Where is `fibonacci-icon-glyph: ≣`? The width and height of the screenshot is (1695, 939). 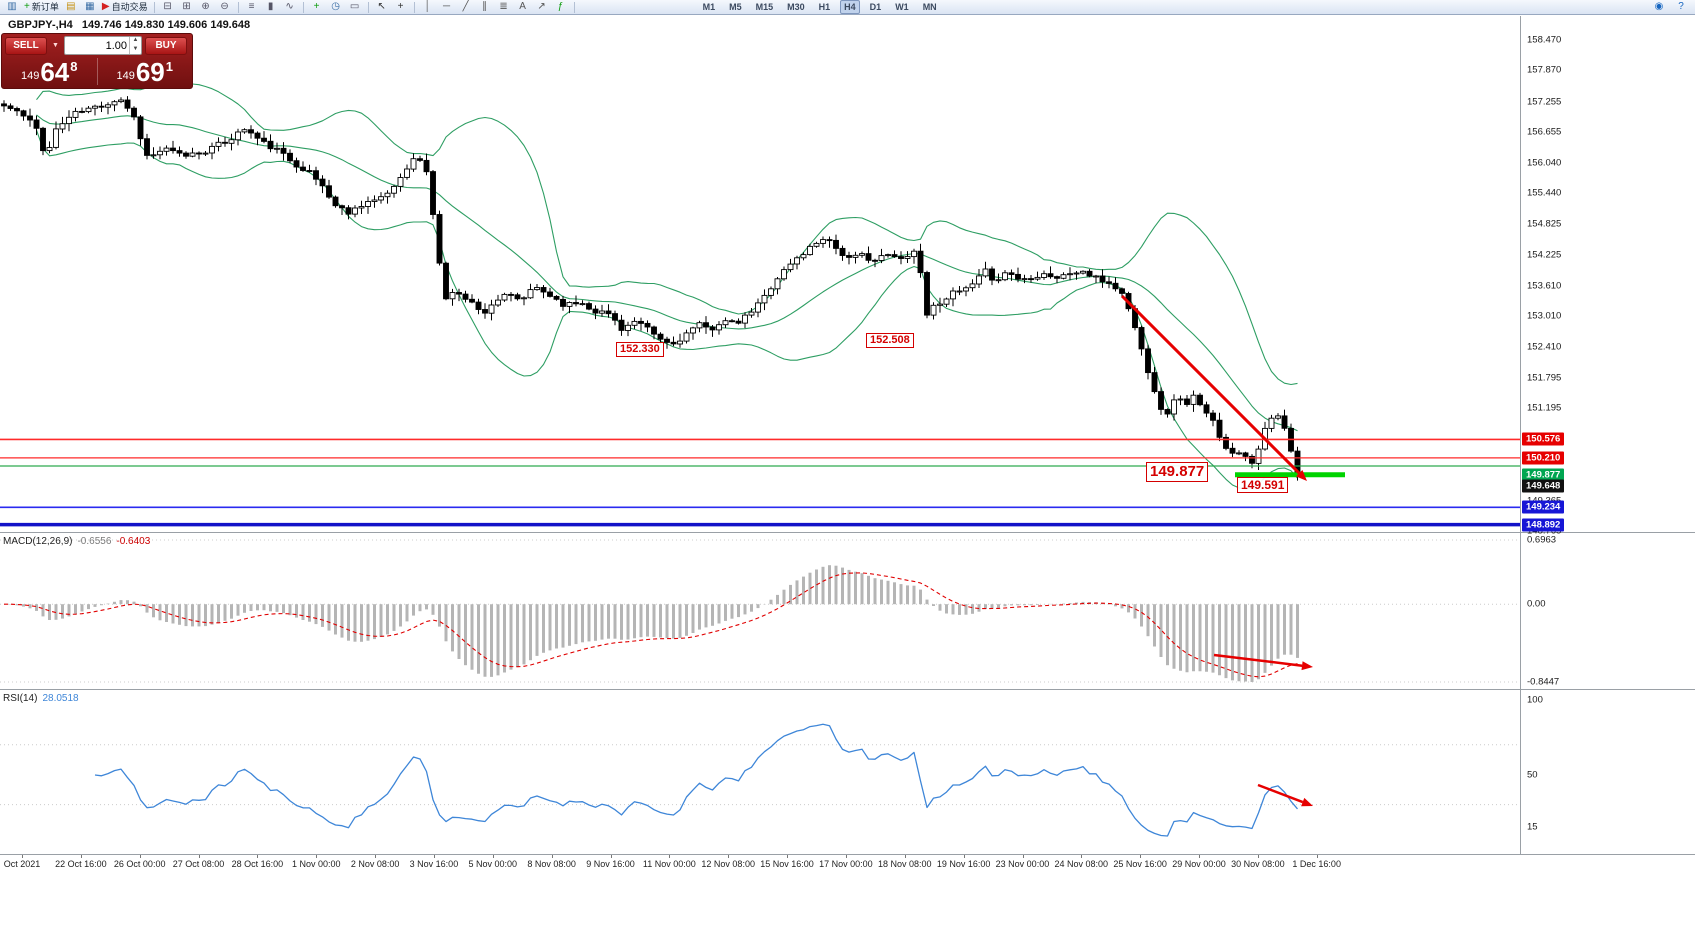 fibonacci-icon-glyph: ≣ is located at coordinates (503, 6).